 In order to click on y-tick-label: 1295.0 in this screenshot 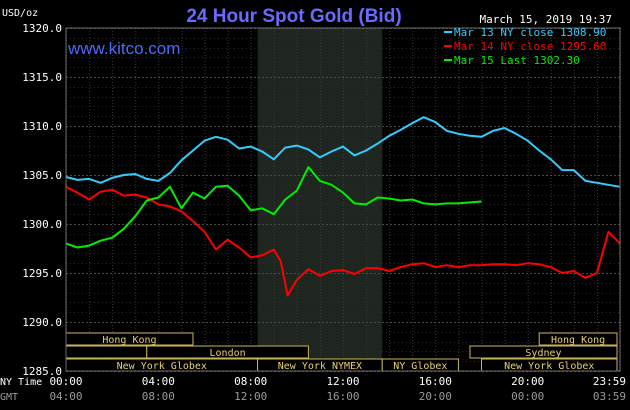, I will do `click(42, 273)`.